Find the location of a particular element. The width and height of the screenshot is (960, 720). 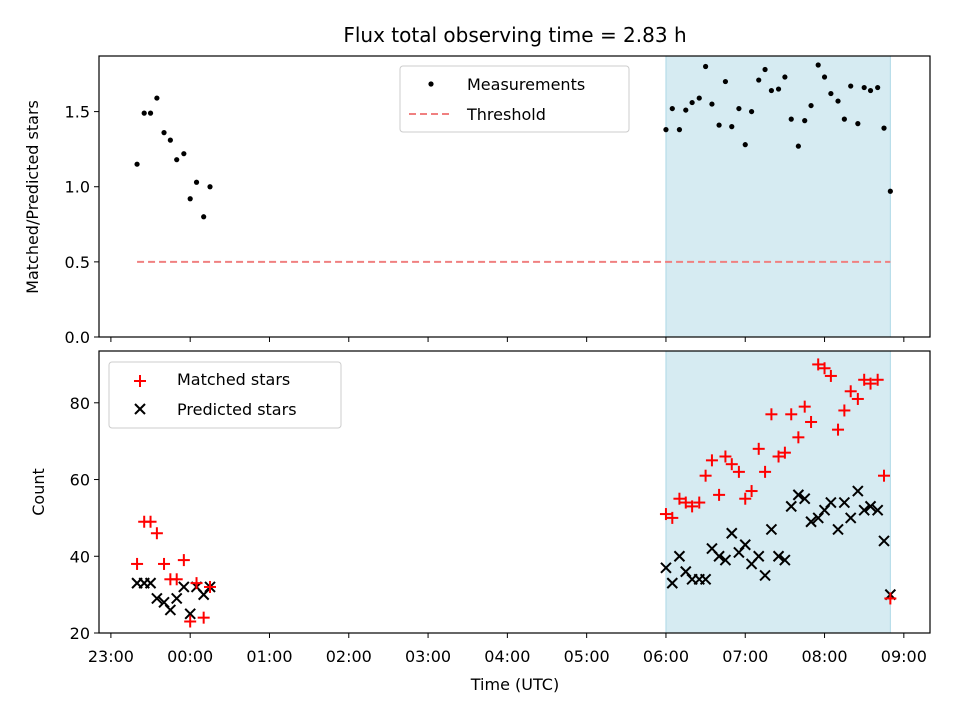

x-tick-label: 03:00 is located at coordinates (428, 656).